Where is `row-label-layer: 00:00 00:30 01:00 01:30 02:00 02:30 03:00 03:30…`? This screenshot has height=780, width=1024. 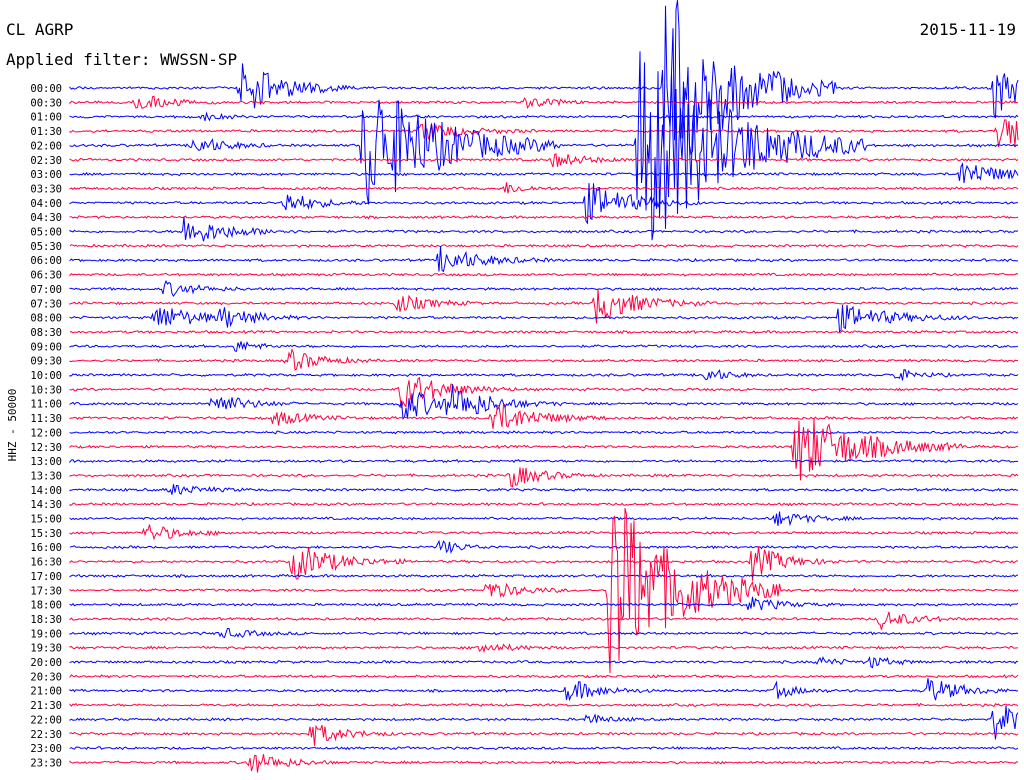
row-label-layer: 00:00 00:30 01:00 01:30 02:00 02:30 03:00 03:30… is located at coordinates (46, 426).